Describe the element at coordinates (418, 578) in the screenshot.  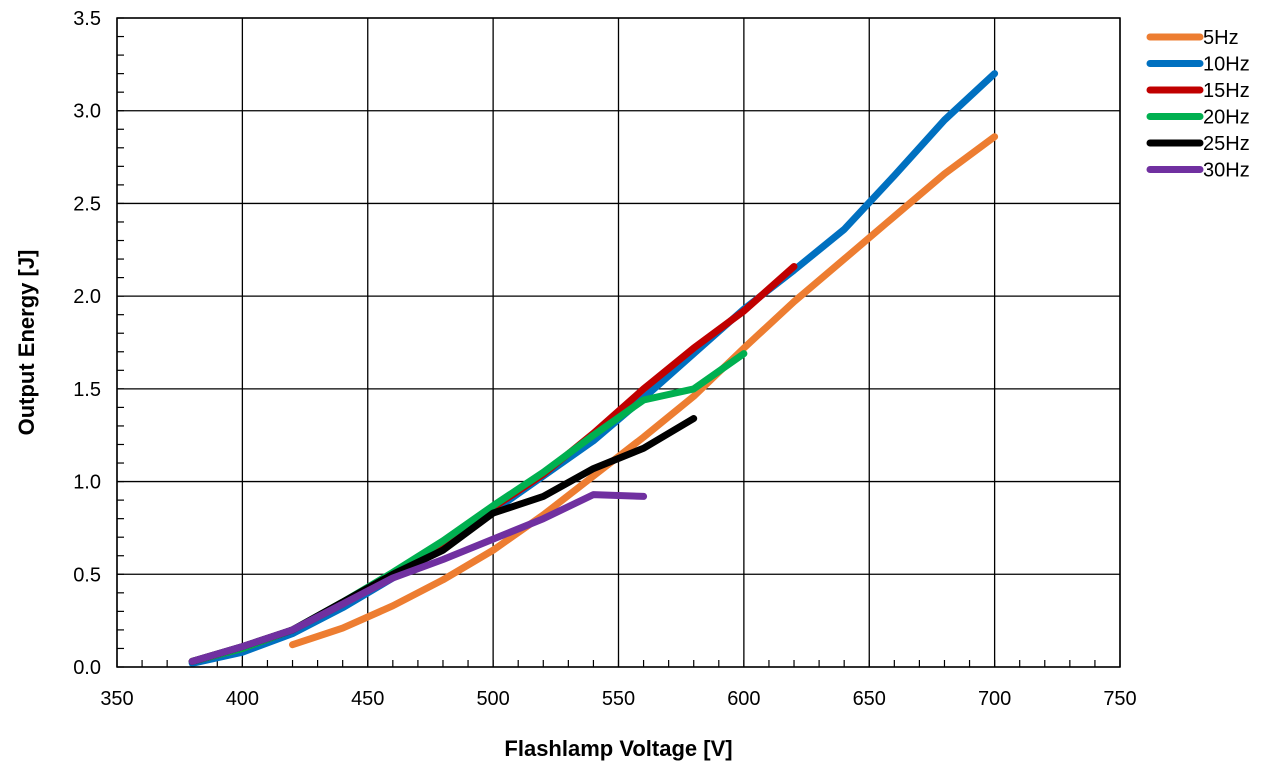
I see `series-line-30hz` at that location.